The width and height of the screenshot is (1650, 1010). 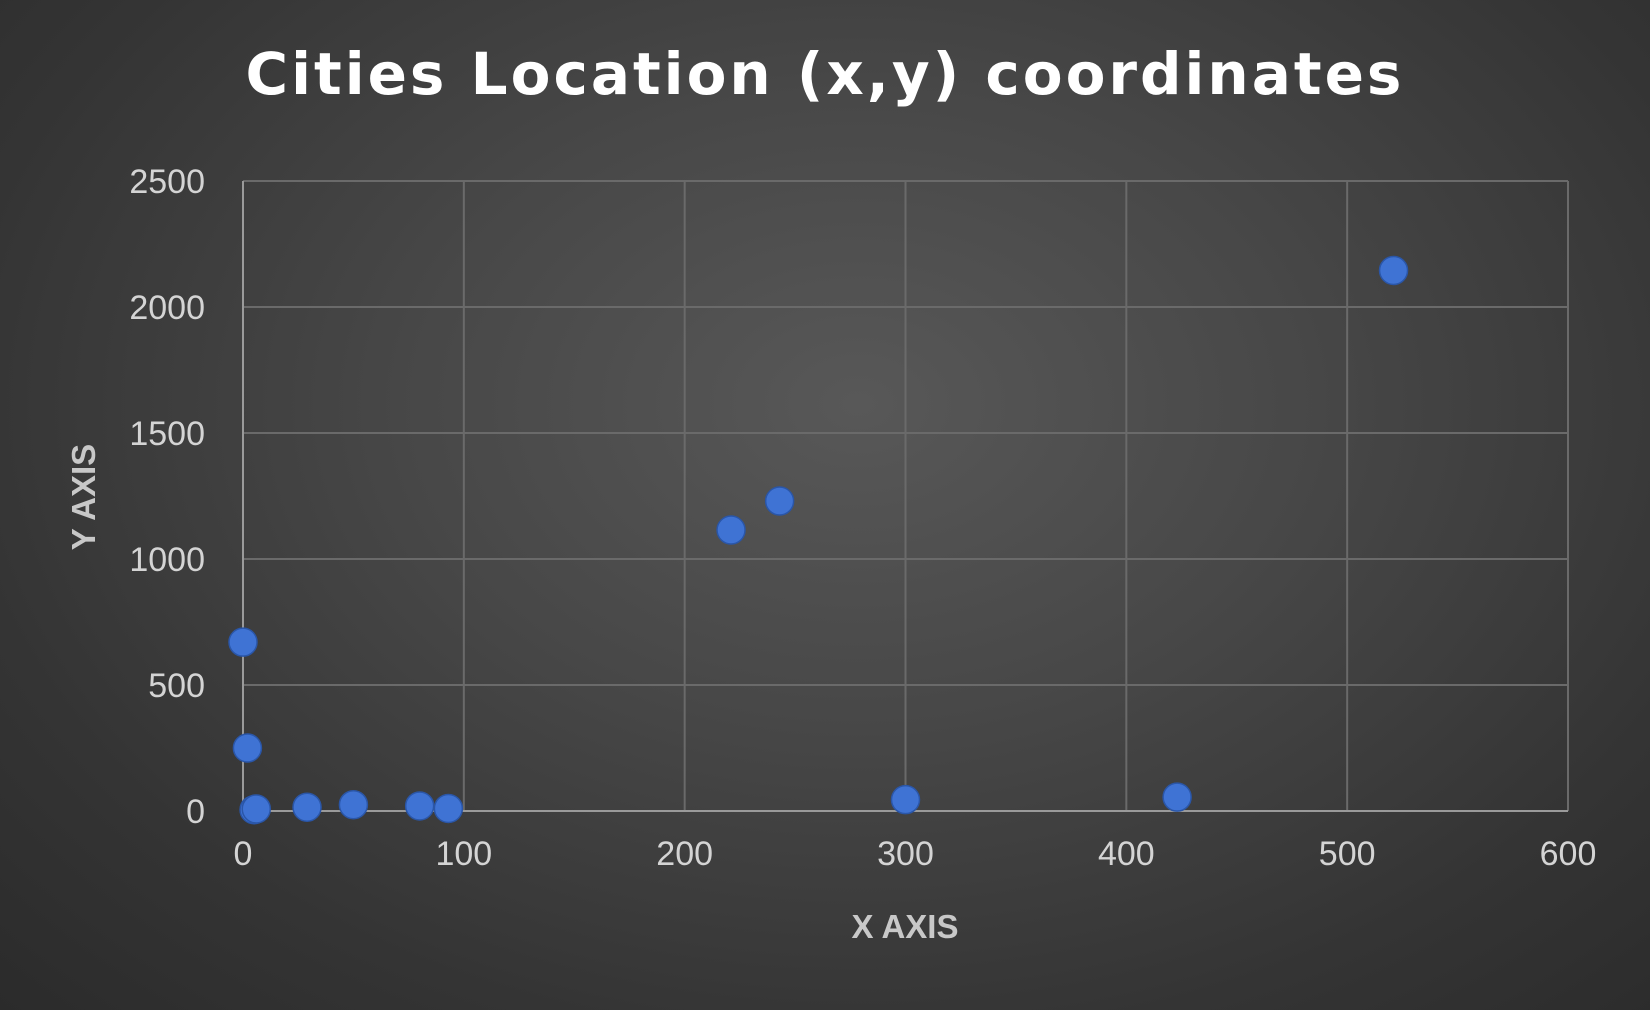 I want to click on x-axis-title: X AXIS, so click(x=905, y=926).